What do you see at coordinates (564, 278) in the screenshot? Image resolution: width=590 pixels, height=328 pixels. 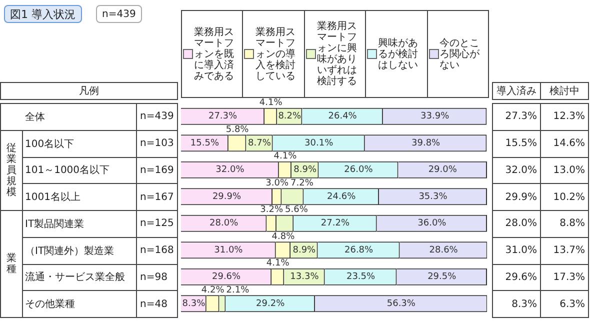 I see `text: 17.3%` at bounding box center [564, 278].